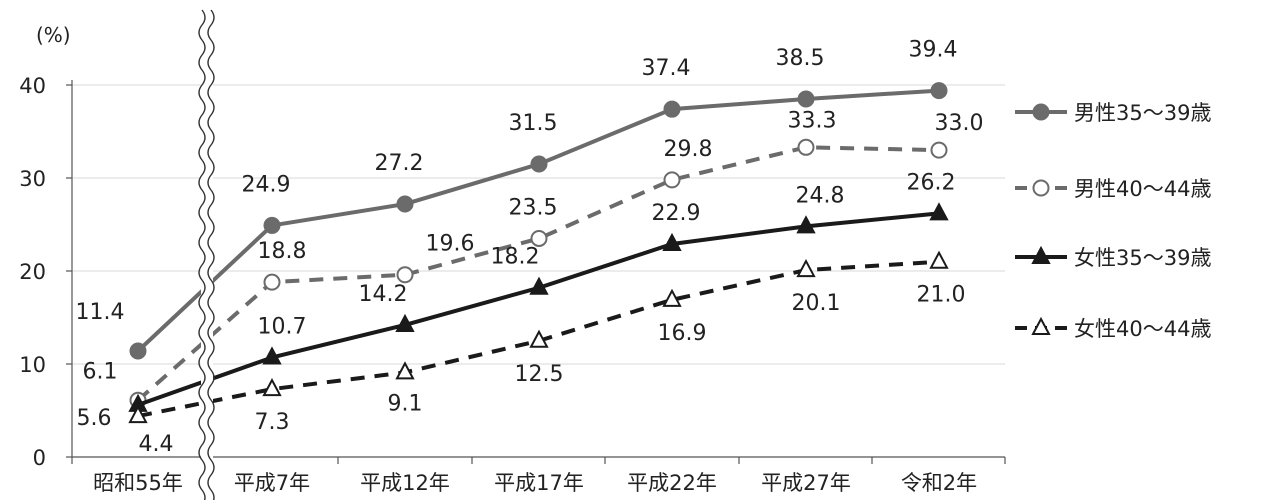 The height and width of the screenshot is (500, 1262). What do you see at coordinates (533, 123) in the screenshot?
I see `data-label: 31.5` at bounding box center [533, 123].